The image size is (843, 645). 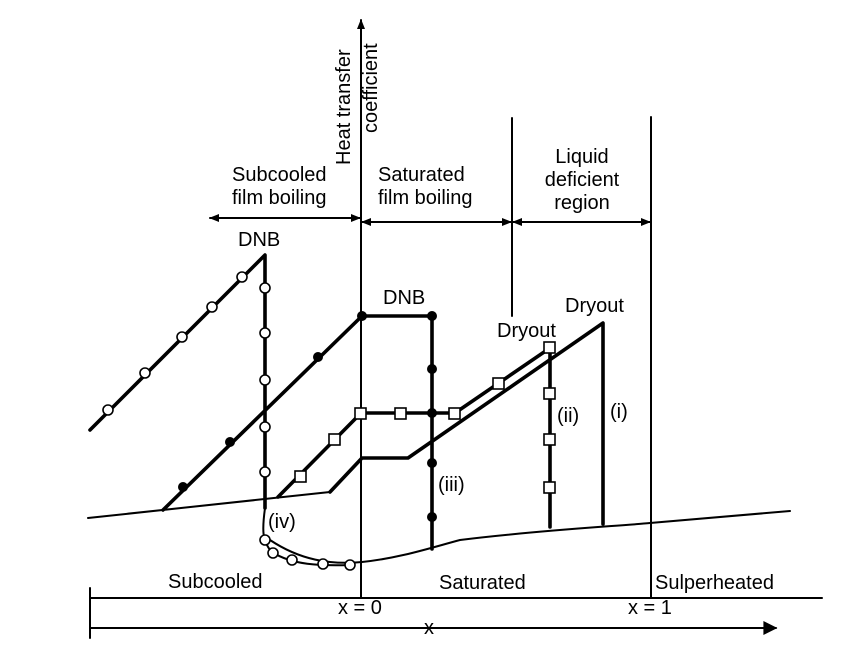 I want to click on zone-saturated-label: Saturated, so click(x=482, y=583).